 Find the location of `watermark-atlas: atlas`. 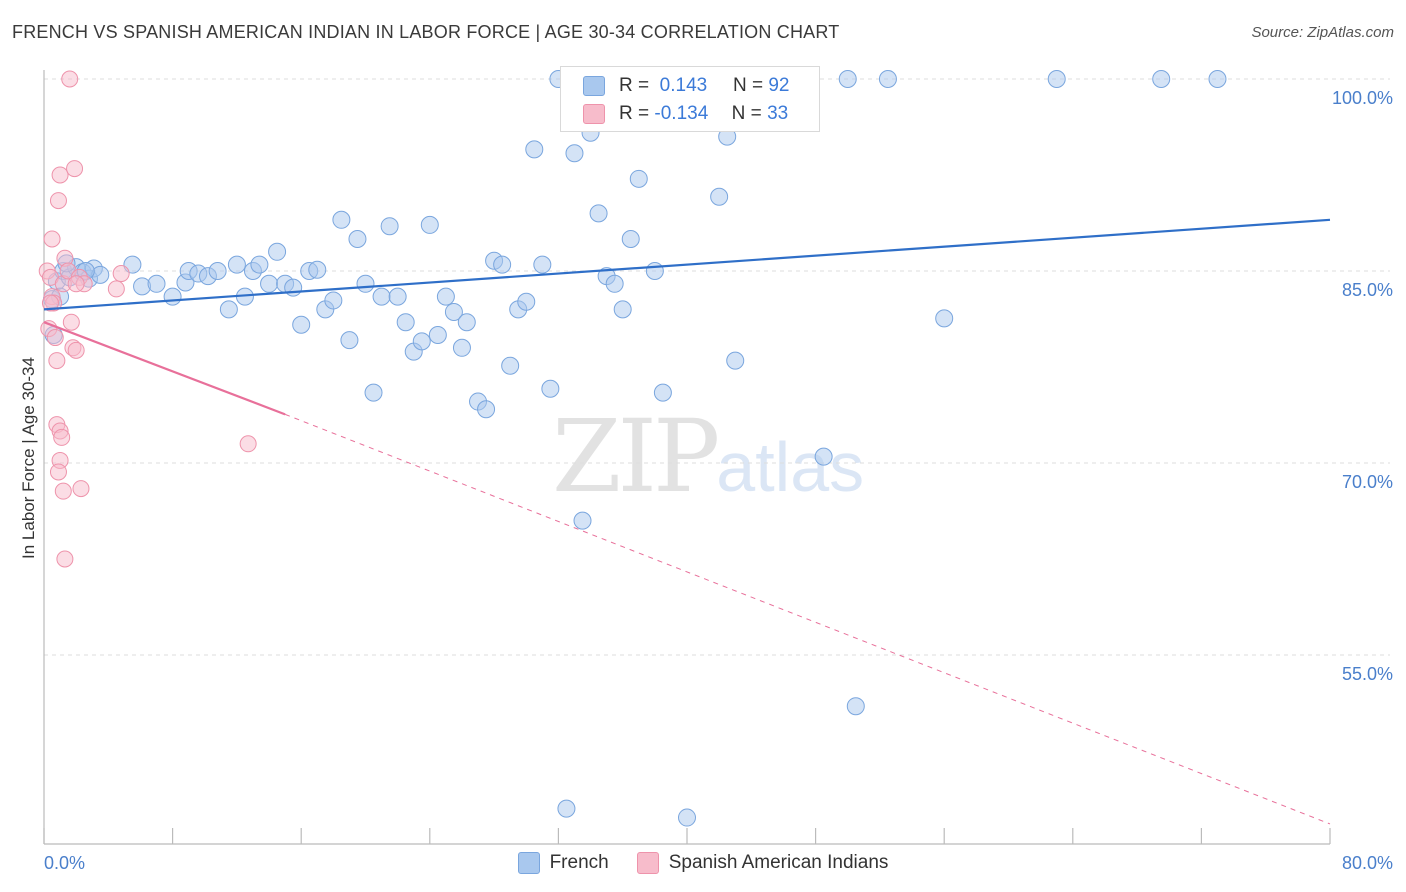

watermark-atlas: atlas is located at coordinates (790, 467).